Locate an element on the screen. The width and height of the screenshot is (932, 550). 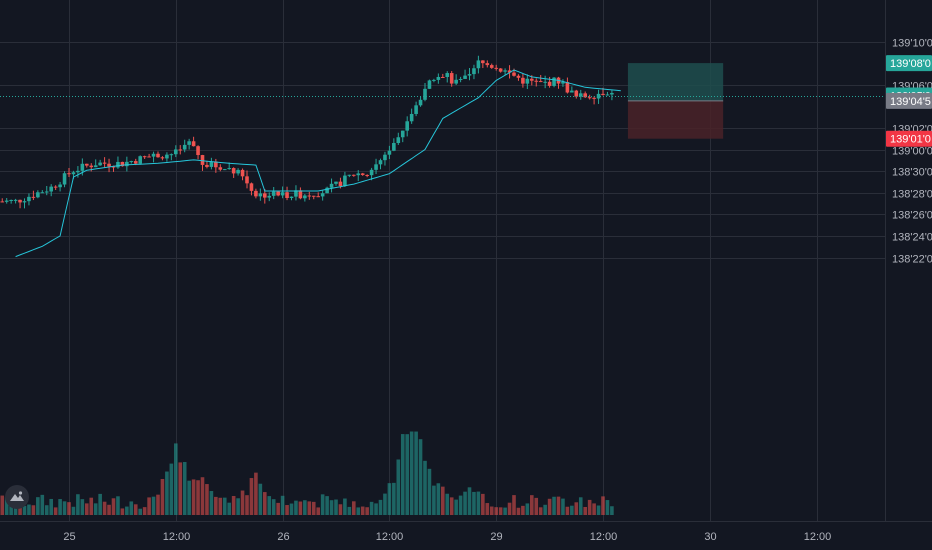
target-price-tag: 139'08'0 is located at coordinates (909, 63).